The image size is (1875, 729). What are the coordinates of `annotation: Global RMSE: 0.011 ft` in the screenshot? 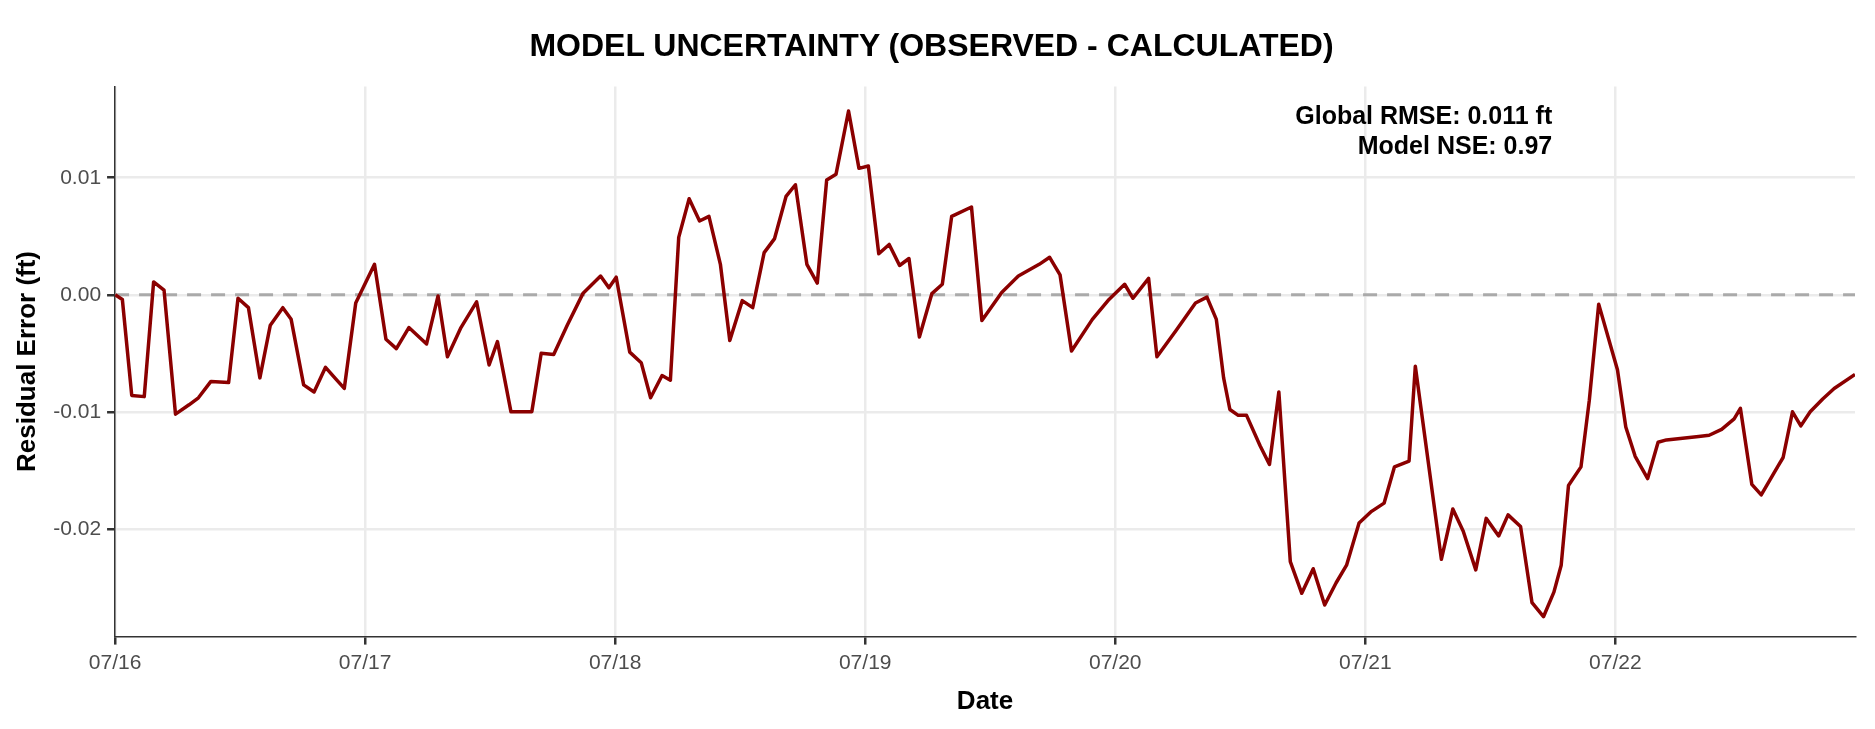 It's located at (1424, 114).